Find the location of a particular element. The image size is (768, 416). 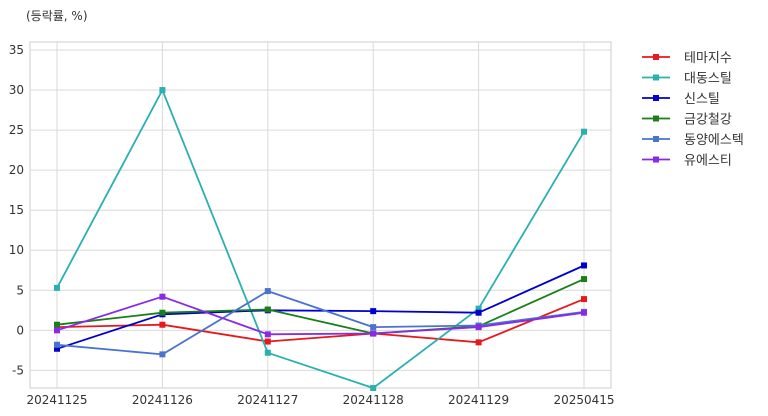

series-유에스티 is located at coordinates (320, 315).